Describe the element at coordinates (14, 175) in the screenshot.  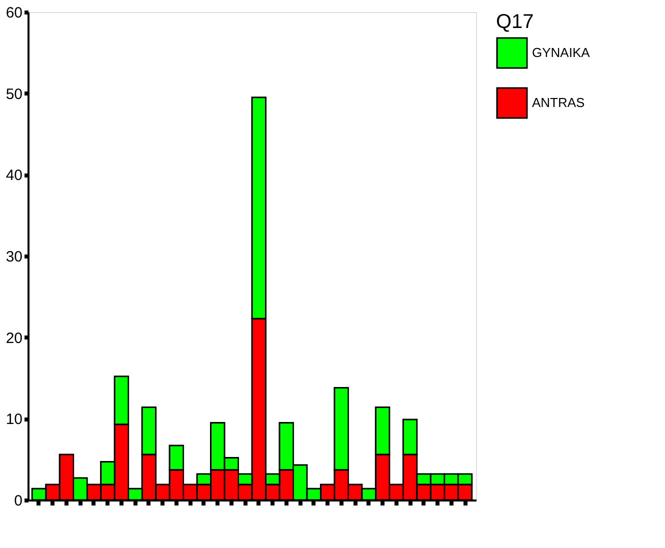
I see `y-tick-label: 40` at that location.